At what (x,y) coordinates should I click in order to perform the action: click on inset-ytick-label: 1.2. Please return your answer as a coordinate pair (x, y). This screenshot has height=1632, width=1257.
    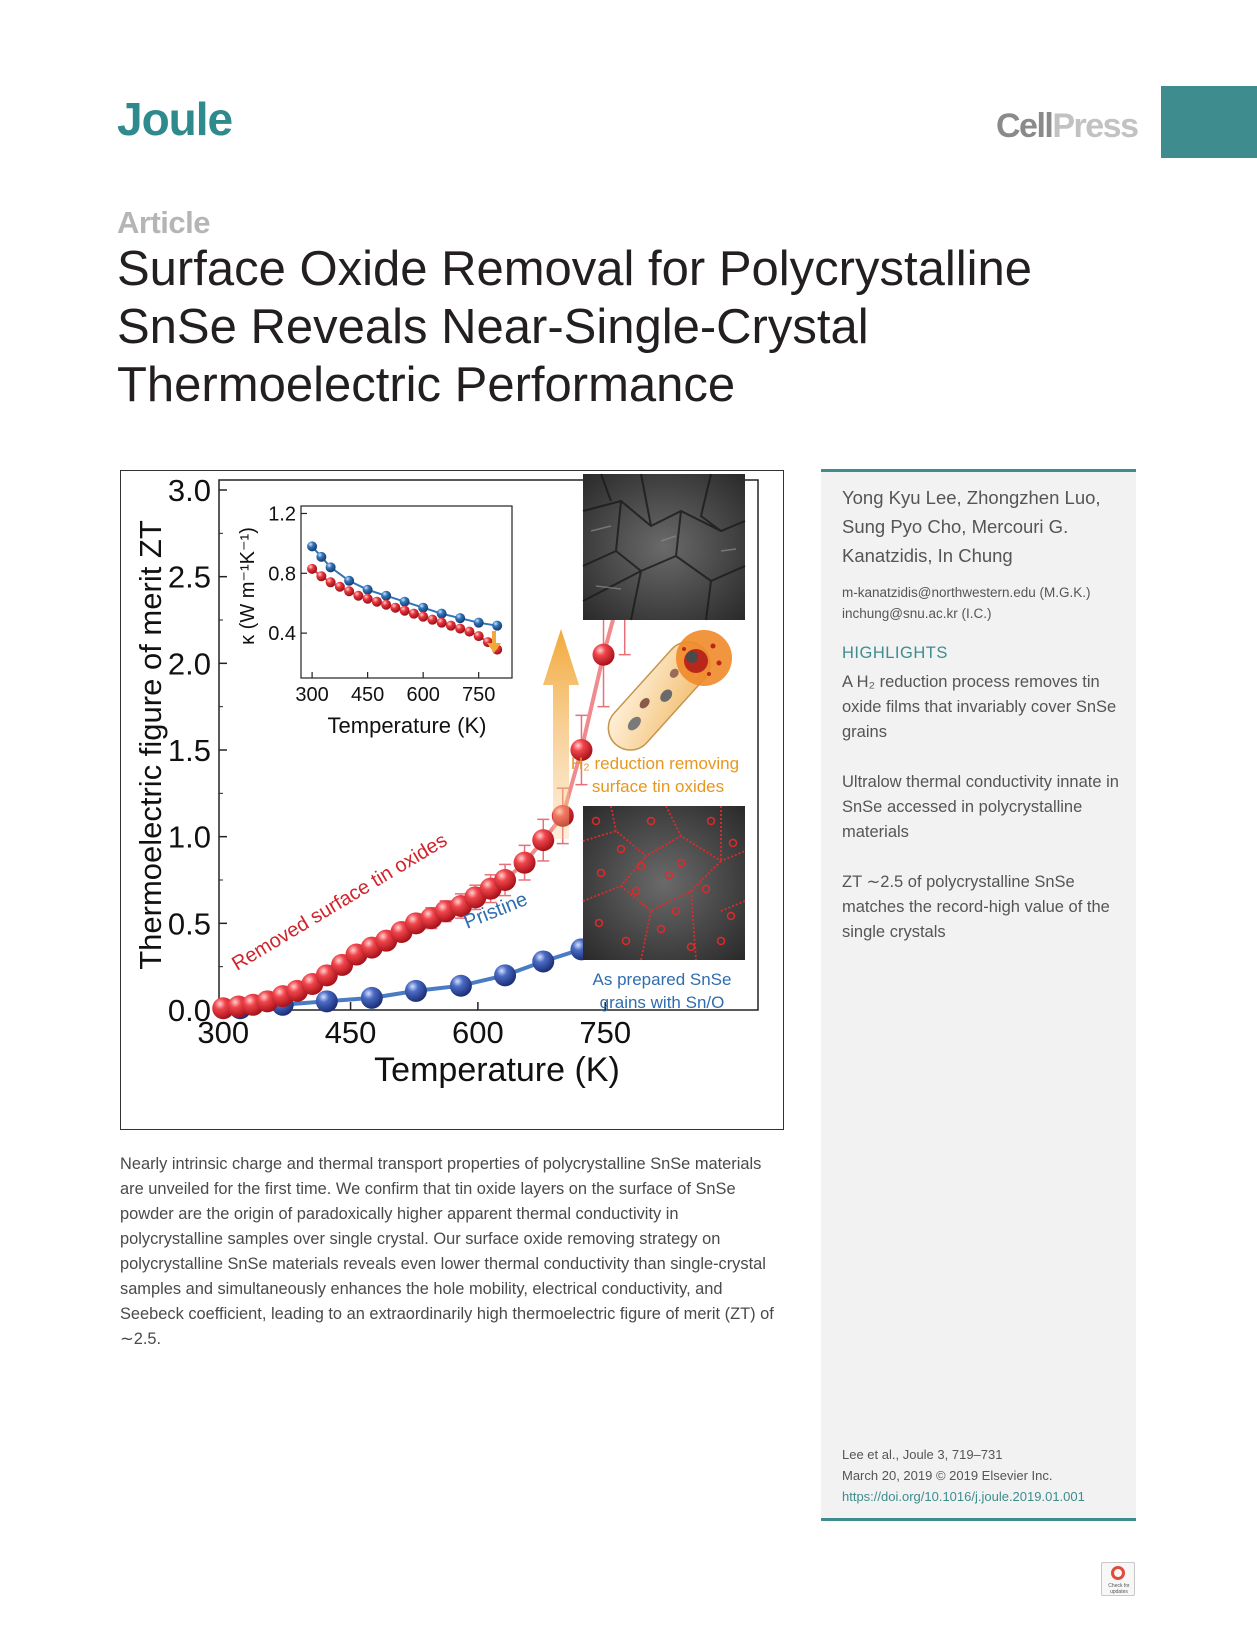
    Looking at the image, I should click on (282, 514).